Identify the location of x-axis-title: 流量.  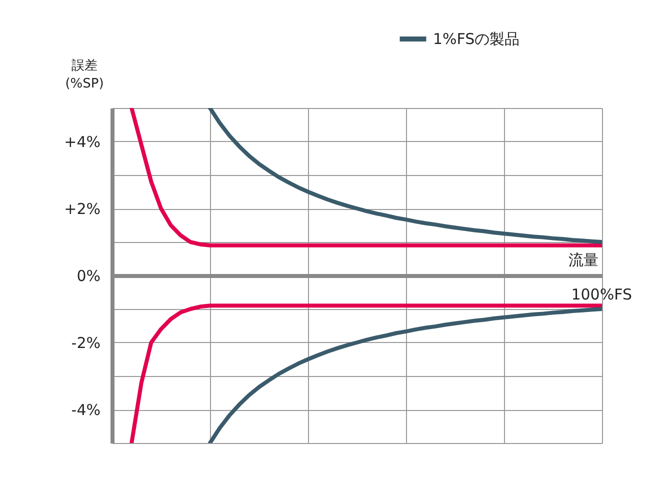
(583, 260).